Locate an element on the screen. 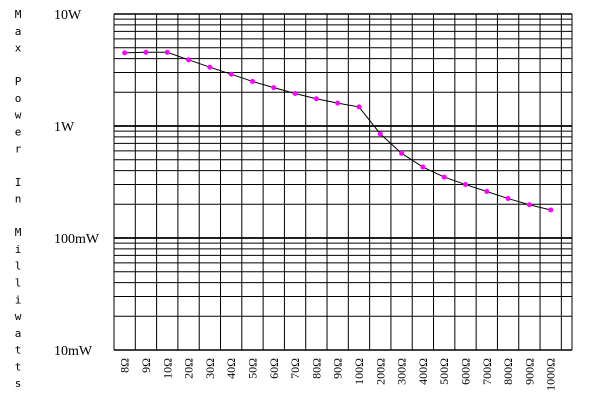 The height and width of the screenshot is (410, 591). x-tick-label: 50Ω is located at coordinates (252, 368).